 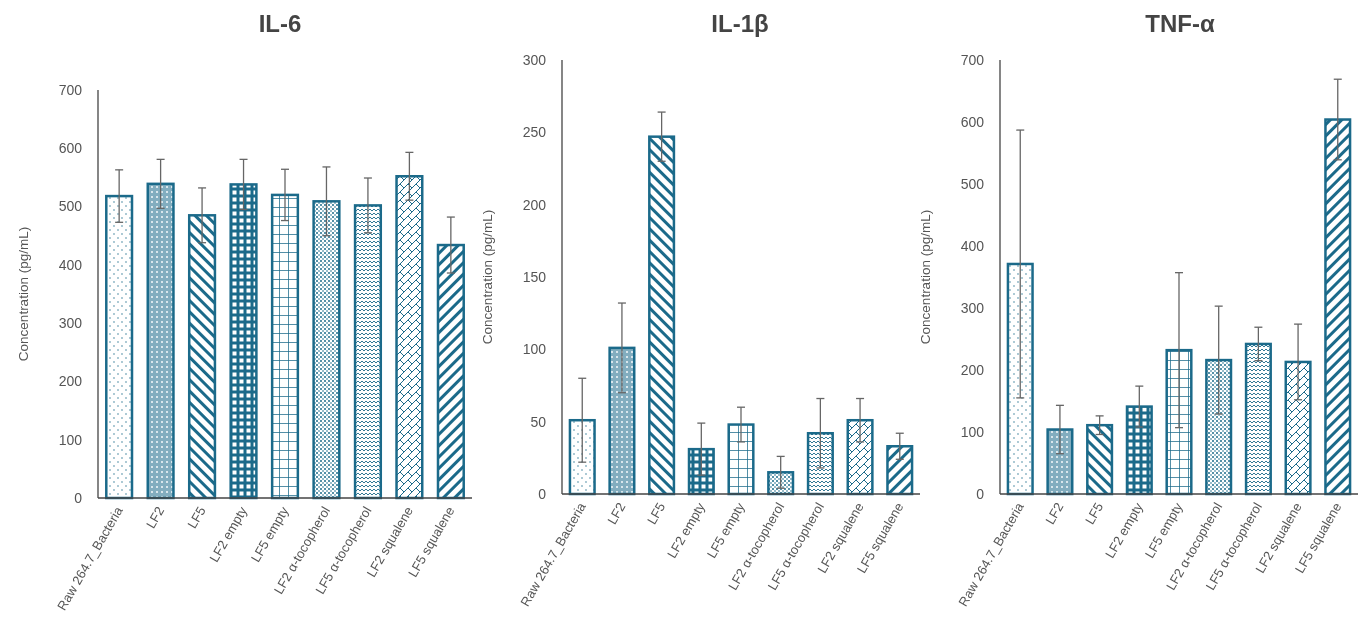 I want to click on y-tick-label: 250, so click(x=534, y=132).